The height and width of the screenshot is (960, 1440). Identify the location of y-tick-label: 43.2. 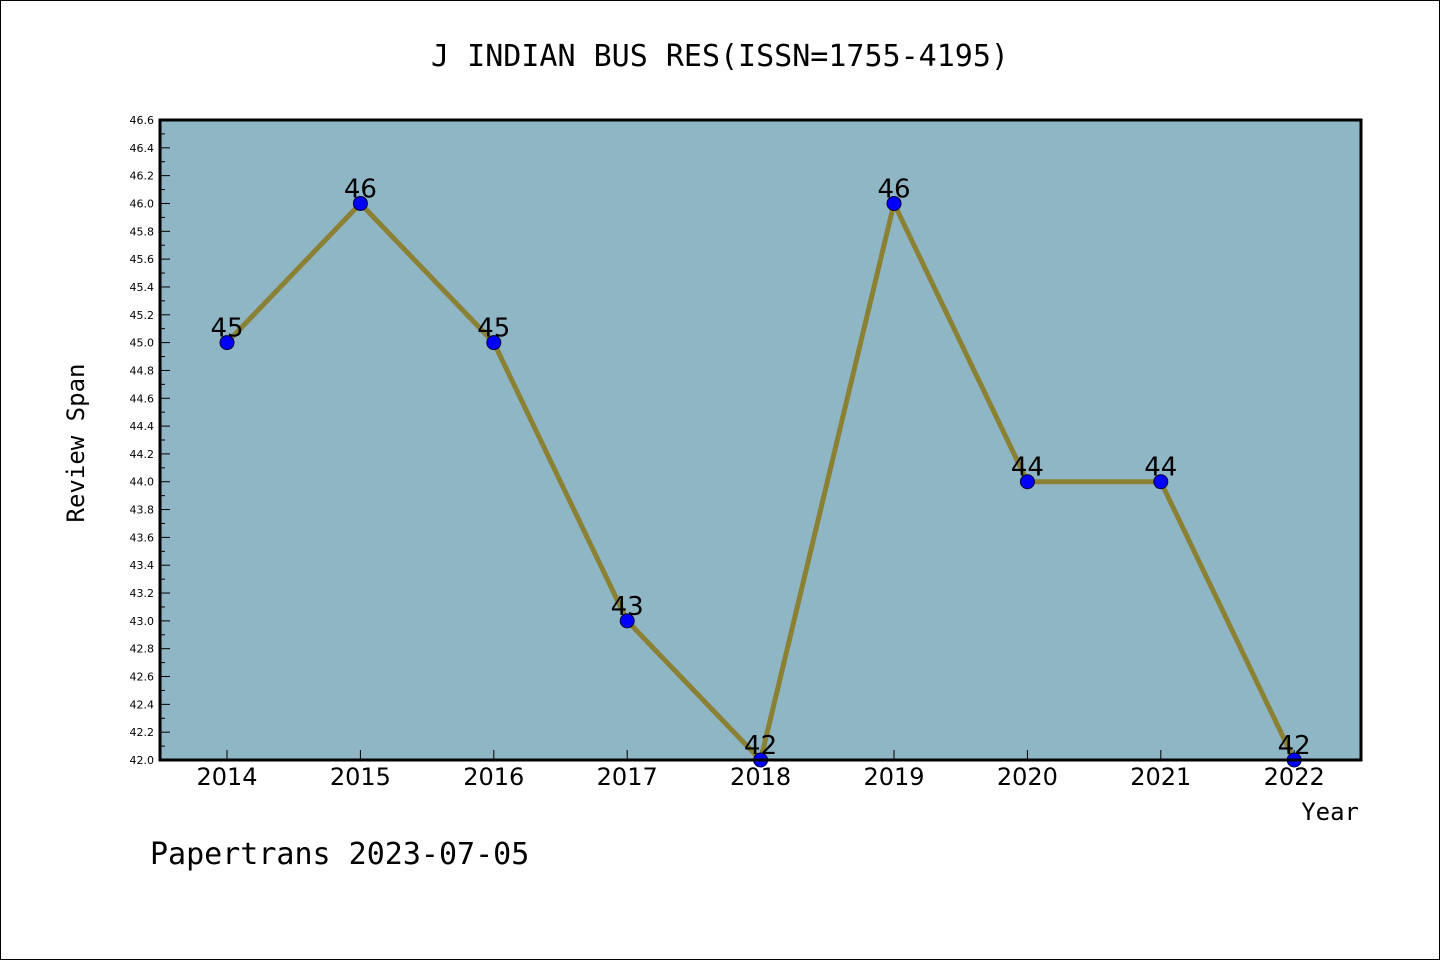
(142, 593).